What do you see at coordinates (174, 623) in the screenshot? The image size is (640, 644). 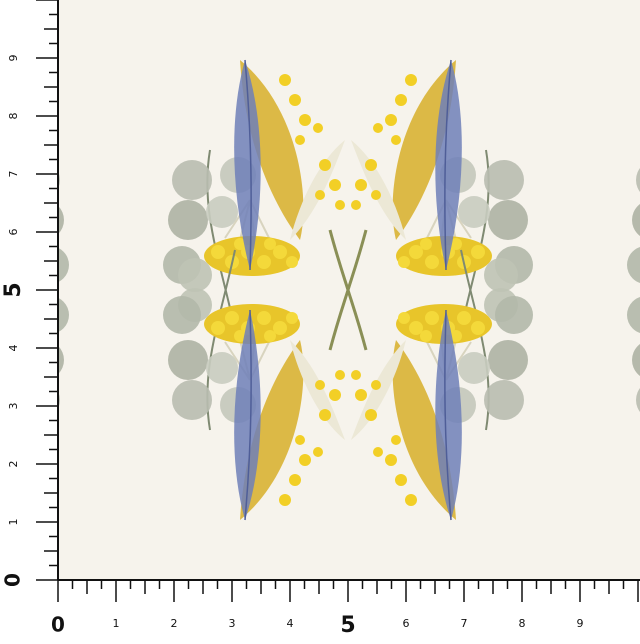 I see `bottom-label: 2` at bounding box center [174, 623].